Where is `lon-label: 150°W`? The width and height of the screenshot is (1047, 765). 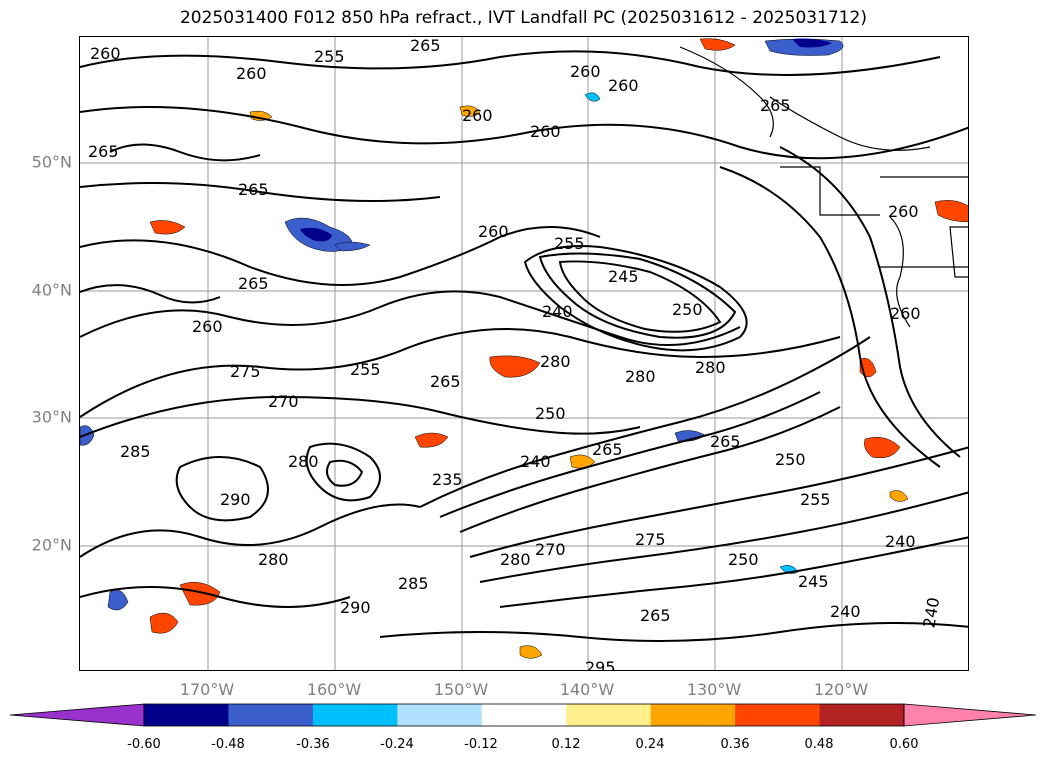
lon-label: 150°W is located at coordinates (461, 689).